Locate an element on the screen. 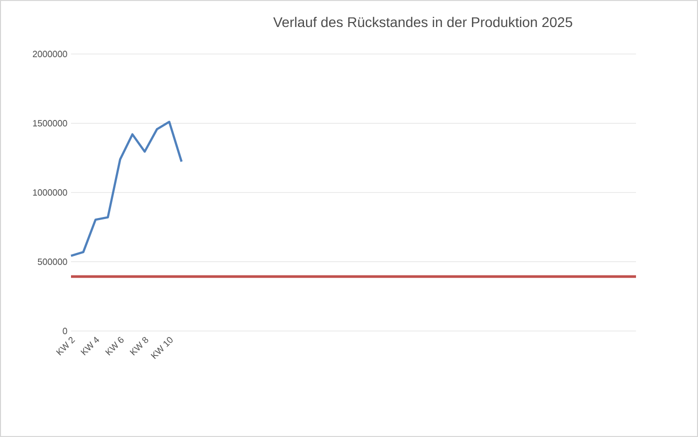  y-tick-label: 500000 is located at coordinates (53, 261).